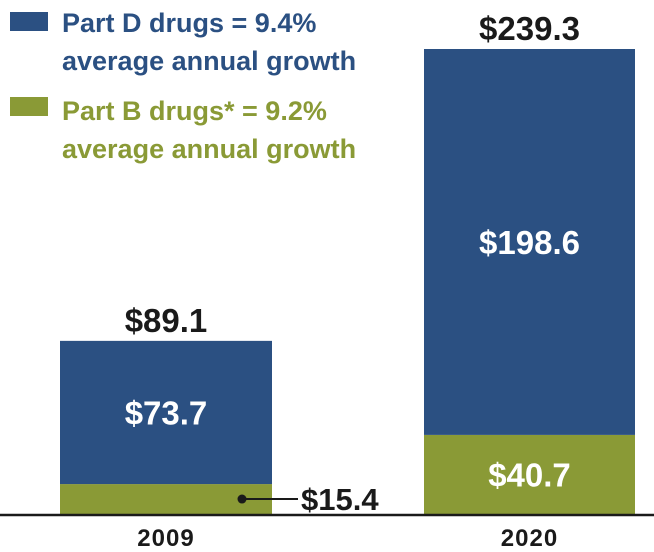 The image size is (654, 552). What do you see at coordinates (340, 499) in the screenshot?
I see `segment-label-part-b-2009: $15.4` at bounding box center [340, 499].